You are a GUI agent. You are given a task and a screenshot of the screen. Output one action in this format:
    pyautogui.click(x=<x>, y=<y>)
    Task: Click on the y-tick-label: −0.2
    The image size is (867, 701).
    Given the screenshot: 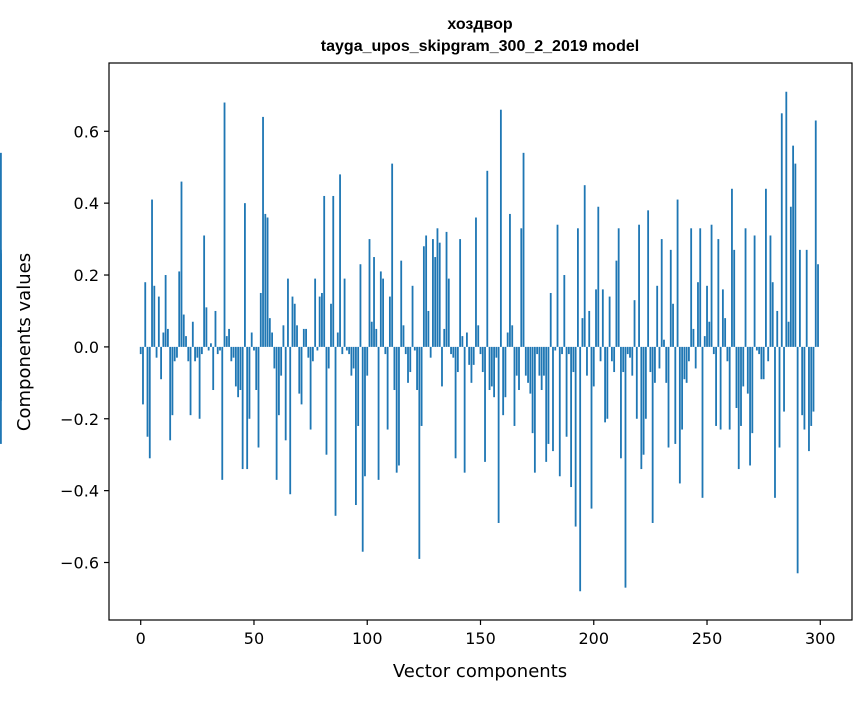 What is the action you would take?
    pyautogui.click(x=79, y=419)
    